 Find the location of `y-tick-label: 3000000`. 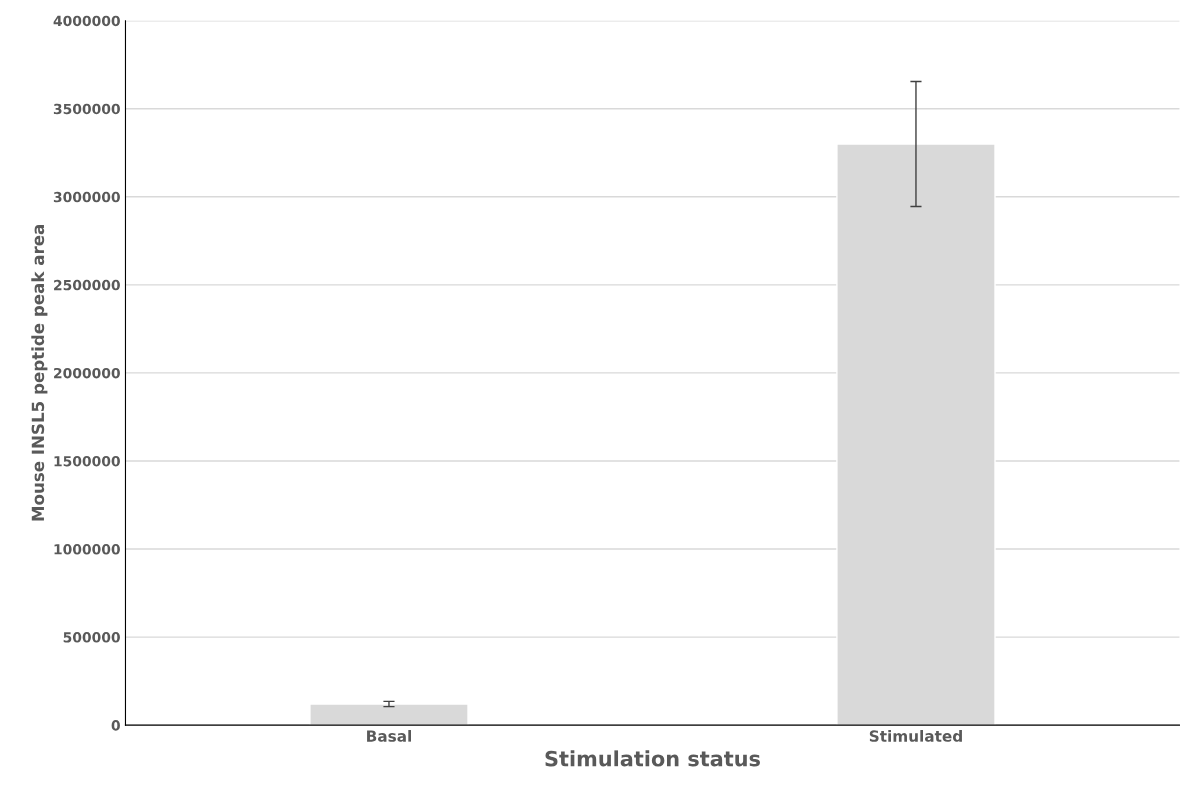

y-tick-label: 3000000 is located at coordinates (86, 197).